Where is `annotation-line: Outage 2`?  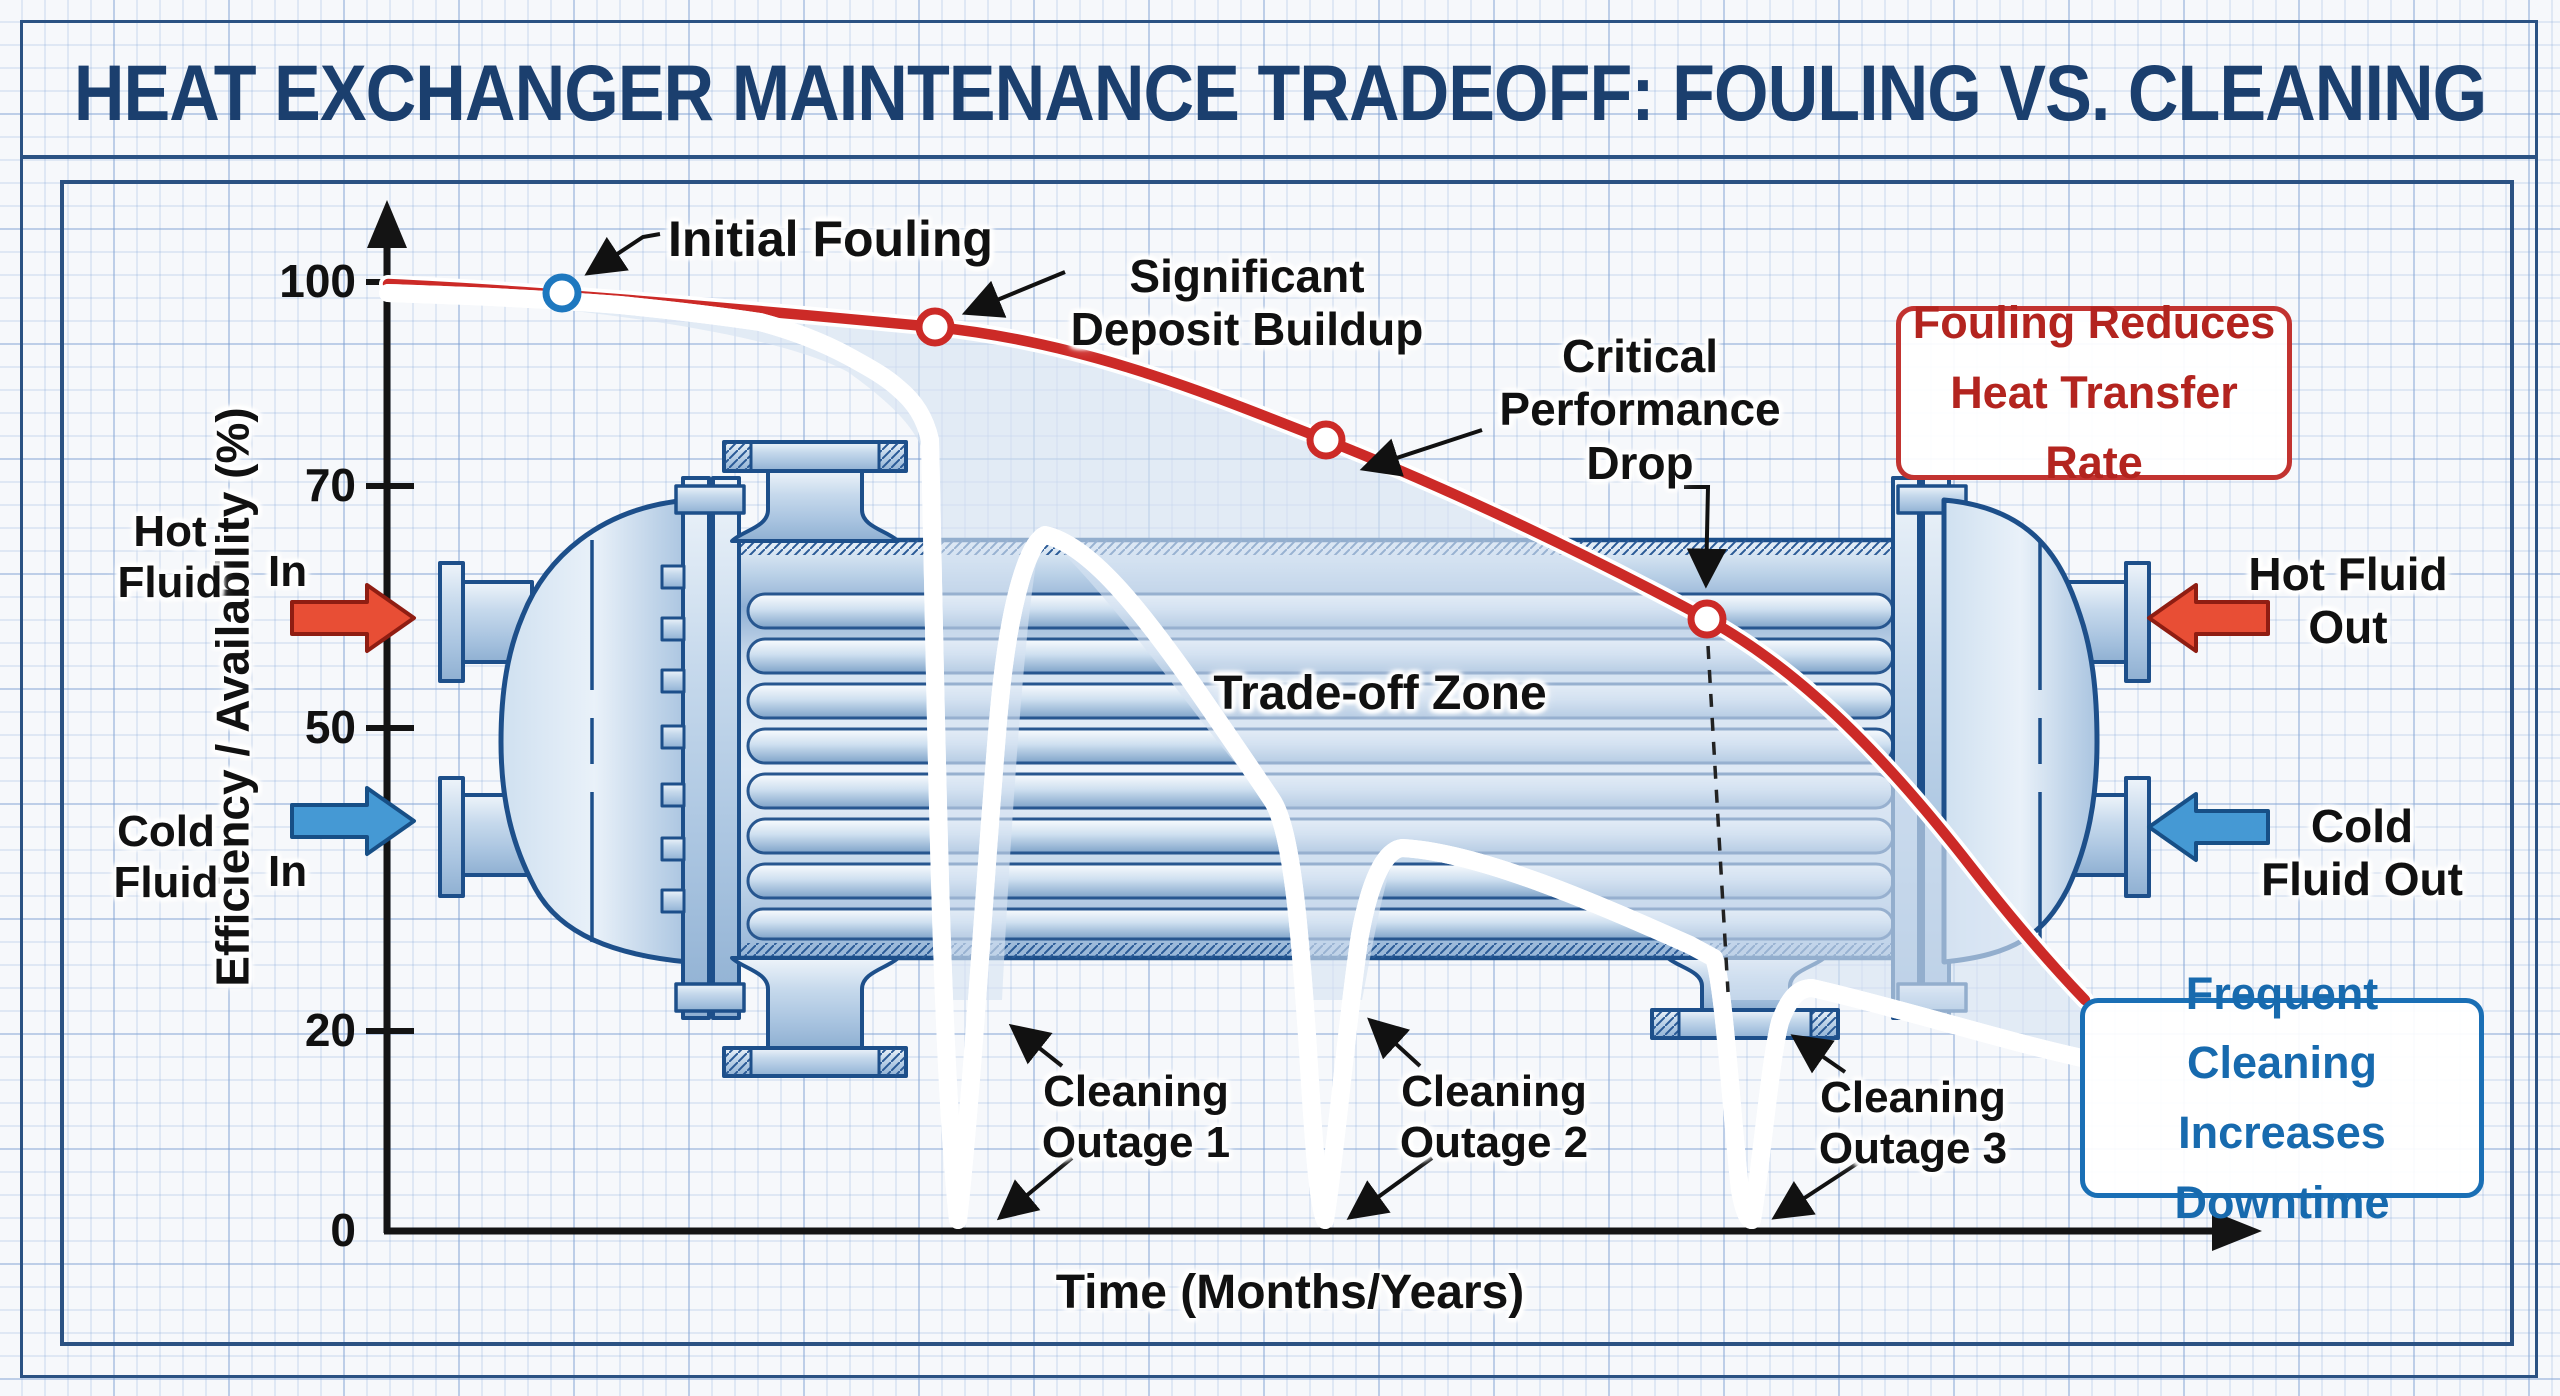 annotation-line: Outage 2 is located at coordinates (1494, 1143).